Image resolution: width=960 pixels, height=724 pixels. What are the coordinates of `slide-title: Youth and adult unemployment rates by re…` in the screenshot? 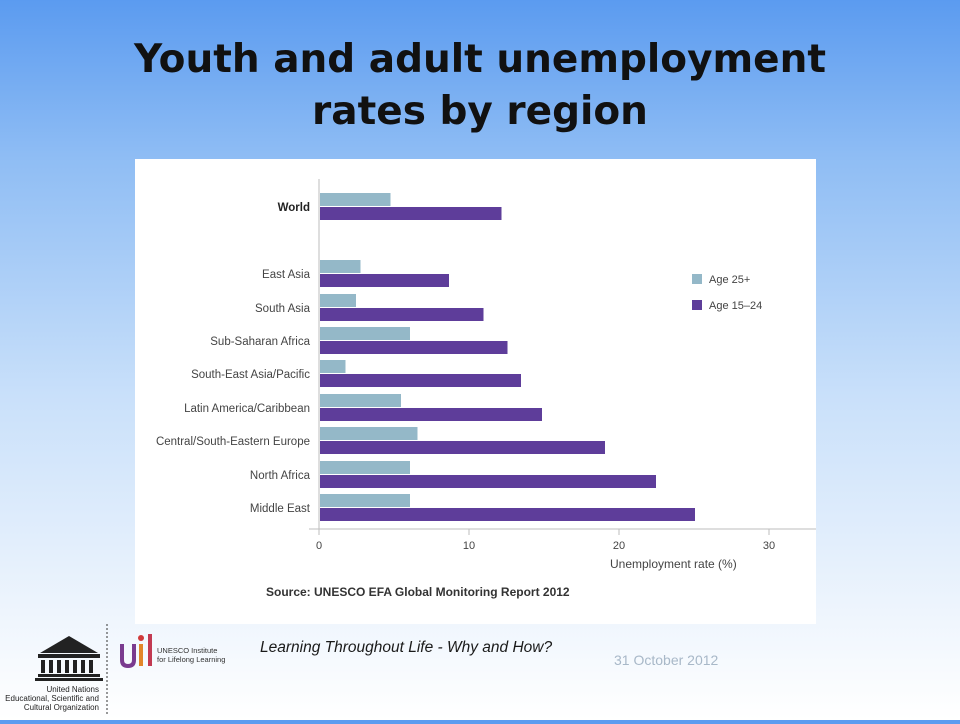 It's located at (480, 86).